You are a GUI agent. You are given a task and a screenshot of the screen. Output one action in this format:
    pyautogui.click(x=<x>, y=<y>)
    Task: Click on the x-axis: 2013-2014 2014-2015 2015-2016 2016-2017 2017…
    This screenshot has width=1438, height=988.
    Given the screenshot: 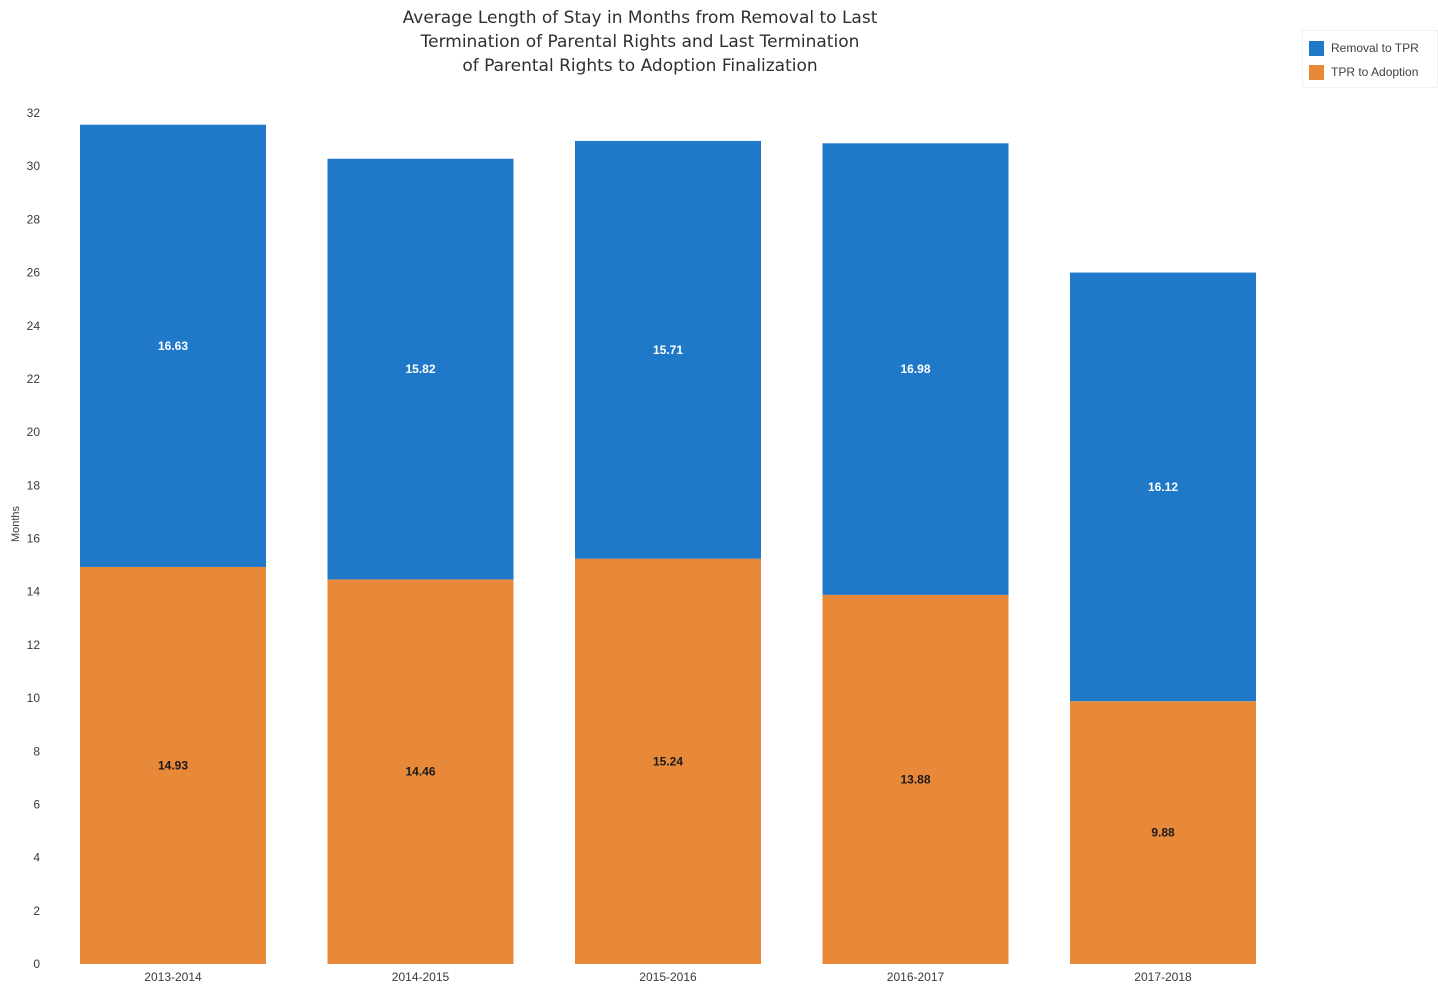 What is the action you would take?
    pyautogui.click(x=668, y=977)
    